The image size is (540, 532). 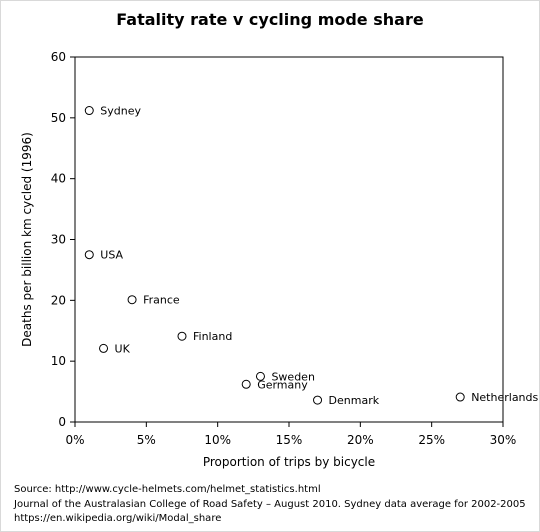 I want to click on data-point-label: USA, so click(x=111, y=255).